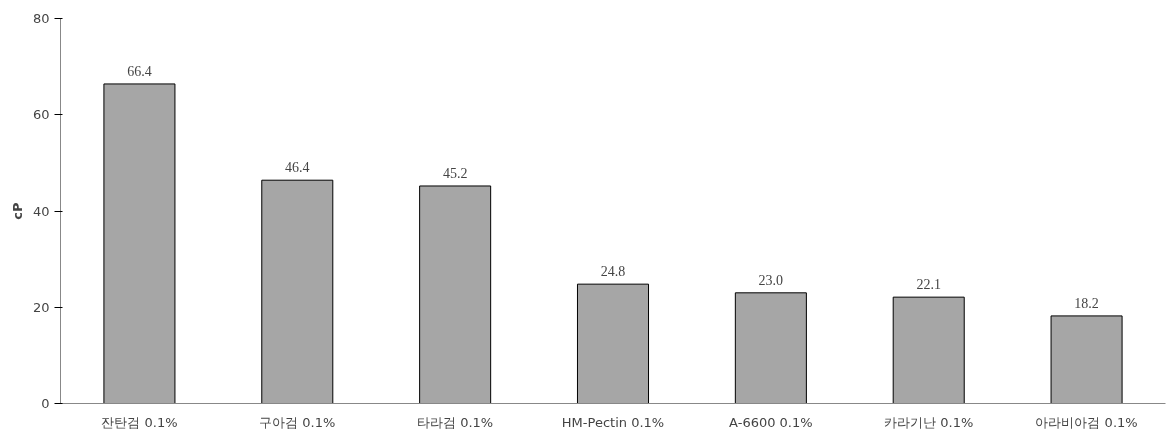 This screenshot has width=1175, height=432. I want to click on data-label: 66.4, so click(139, 71).